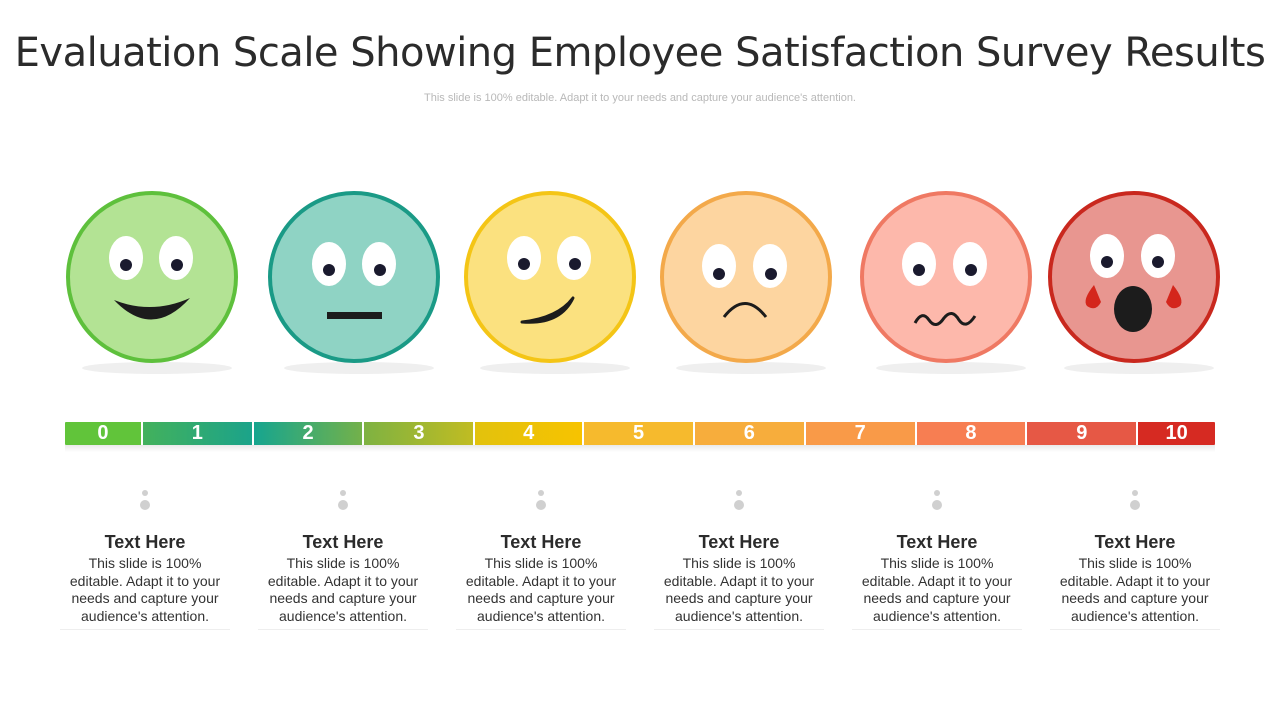  What do you see at coordinates (1083, 433) in the screenshot?
I see `scale-segment-9: 9` at bounding box center [1083, 433].